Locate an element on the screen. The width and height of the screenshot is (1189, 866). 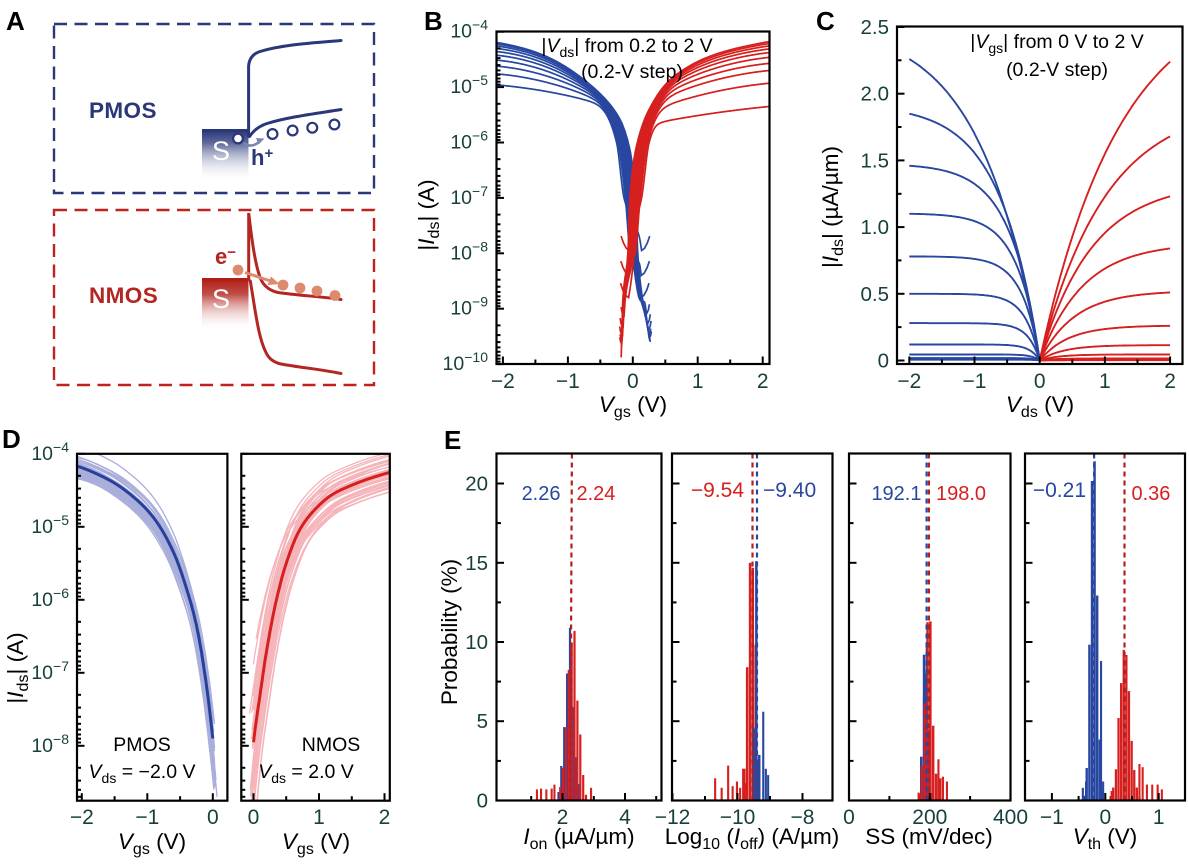
svg-text: −10 is located at coordinates (738, 817).